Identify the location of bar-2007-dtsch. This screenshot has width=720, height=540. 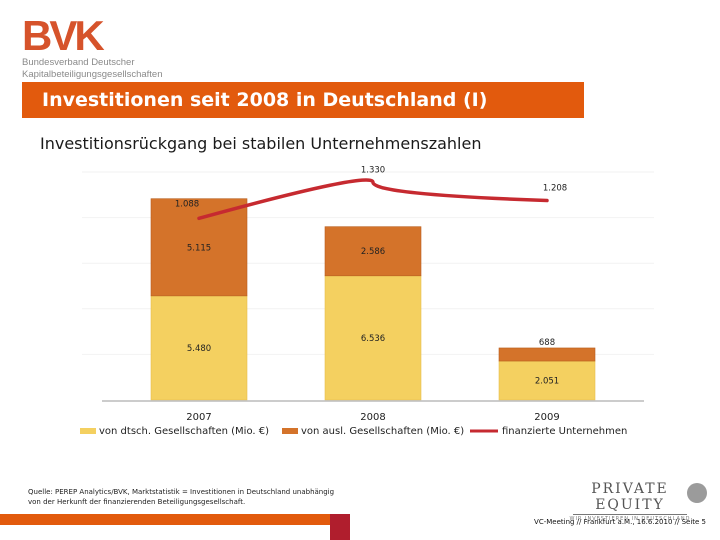
(199, 348).